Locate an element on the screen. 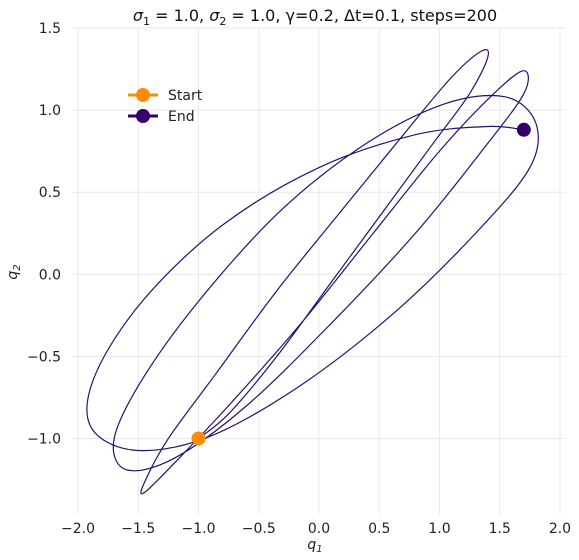 The width and height of the screenshot is (579, 560). y-axis-label-sub: 2 is located at coordinates (17, 267).